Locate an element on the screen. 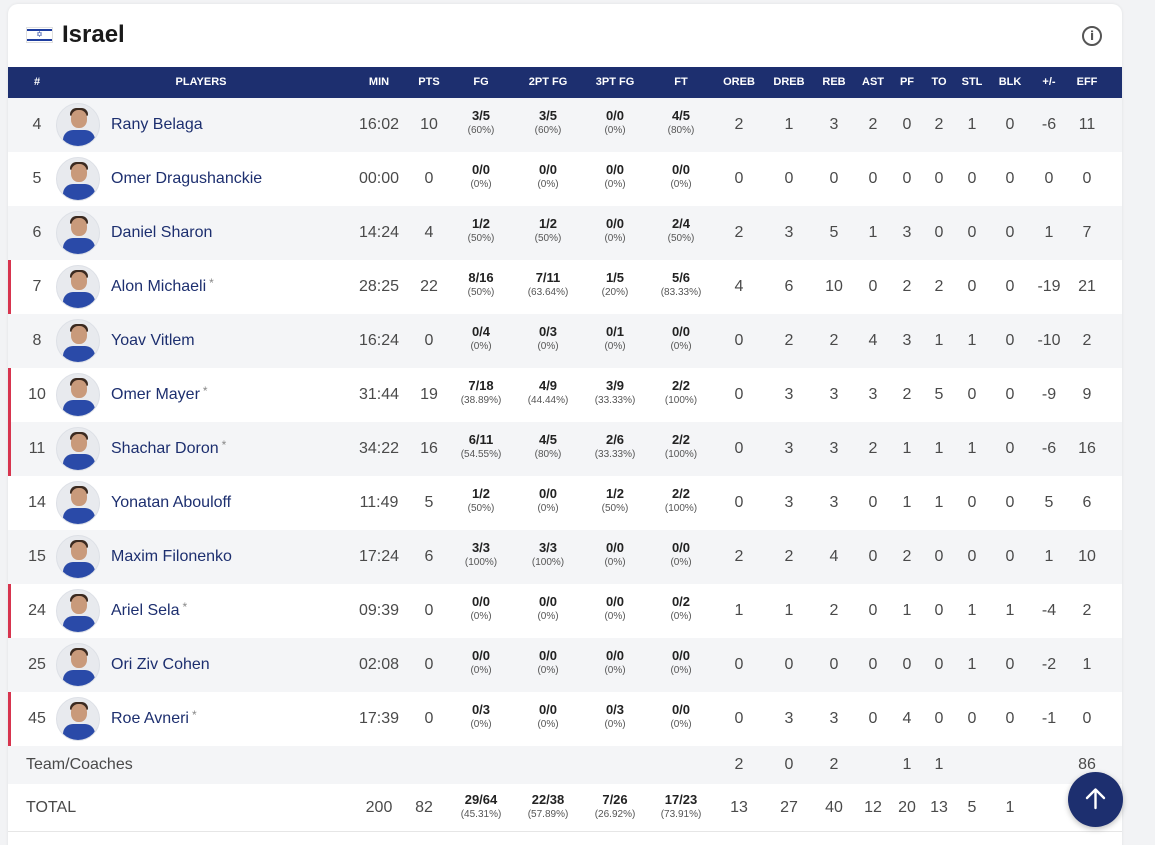 This screenshot has width=1155, height=845. player-name: Alon Michaeli is located at coordinates (159, 286).